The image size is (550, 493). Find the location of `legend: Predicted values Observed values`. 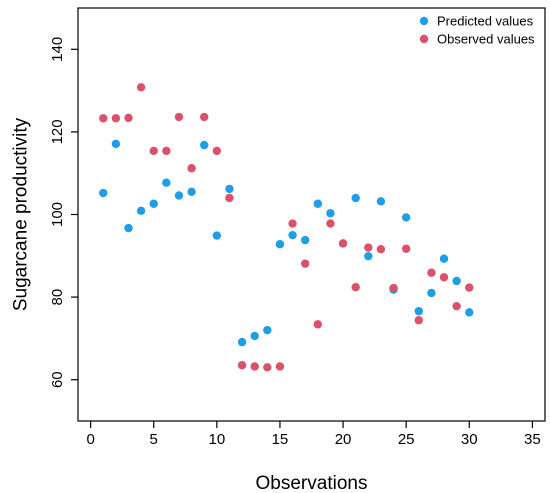

legend: Predicted values Observed values is located at coordinates (477, 30).